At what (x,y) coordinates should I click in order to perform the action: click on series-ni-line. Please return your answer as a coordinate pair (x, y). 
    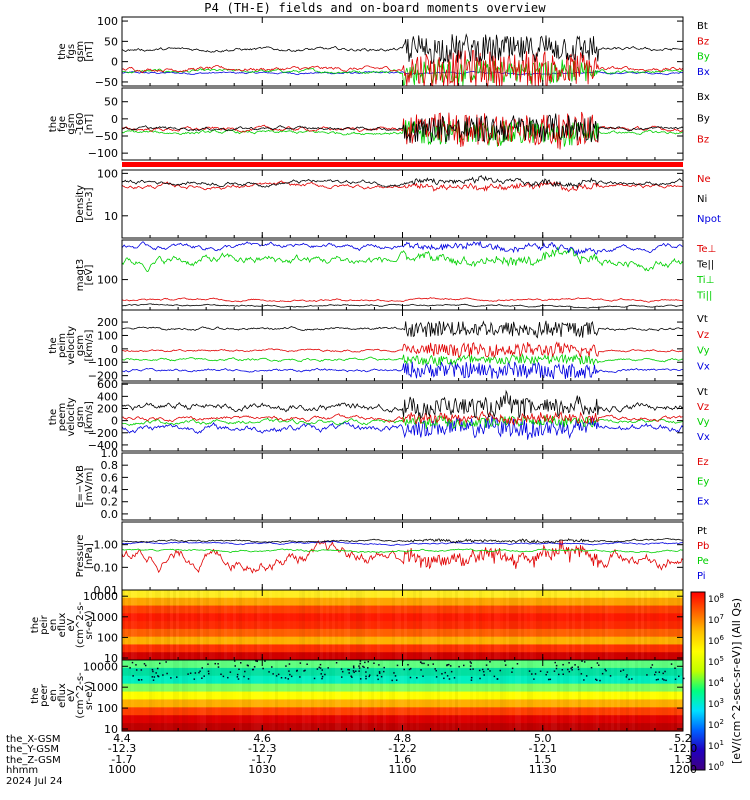
    Looking at the image, I should click on (402, 182).